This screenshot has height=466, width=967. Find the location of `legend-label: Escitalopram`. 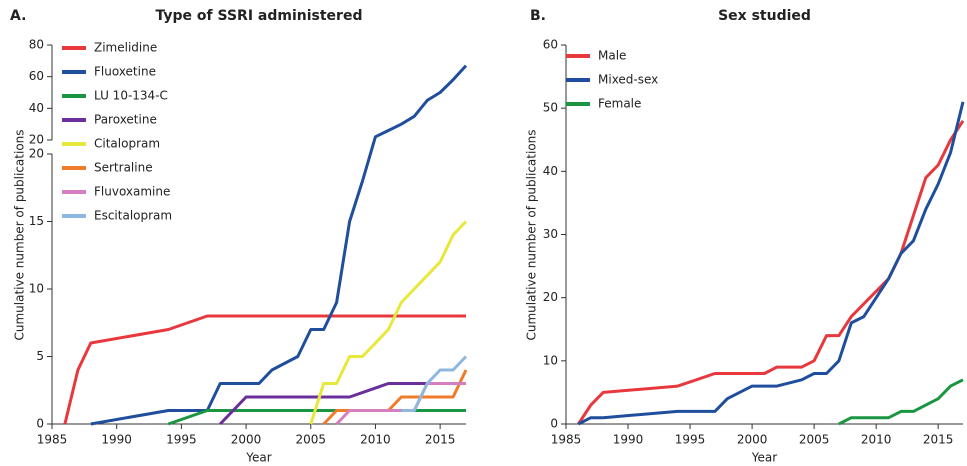

legend-label: Escitalopram is located at coordinates (133, 216).